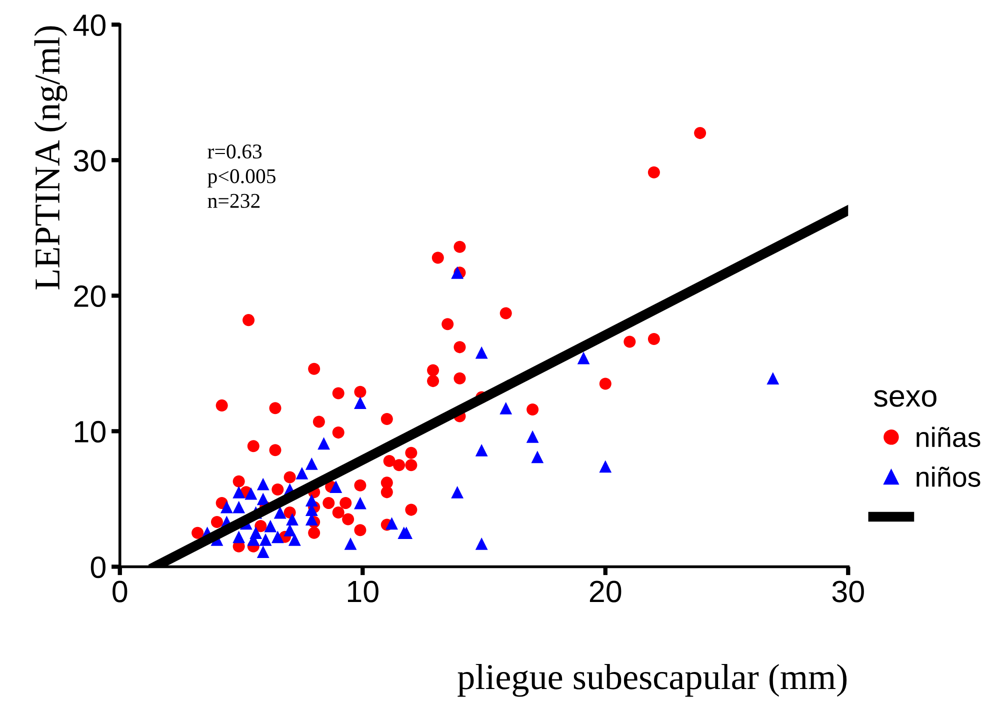 Image resolution: width=999 pixels, height=704 pixels. I want to click on annotation: r=0.63, so click(235, 151).